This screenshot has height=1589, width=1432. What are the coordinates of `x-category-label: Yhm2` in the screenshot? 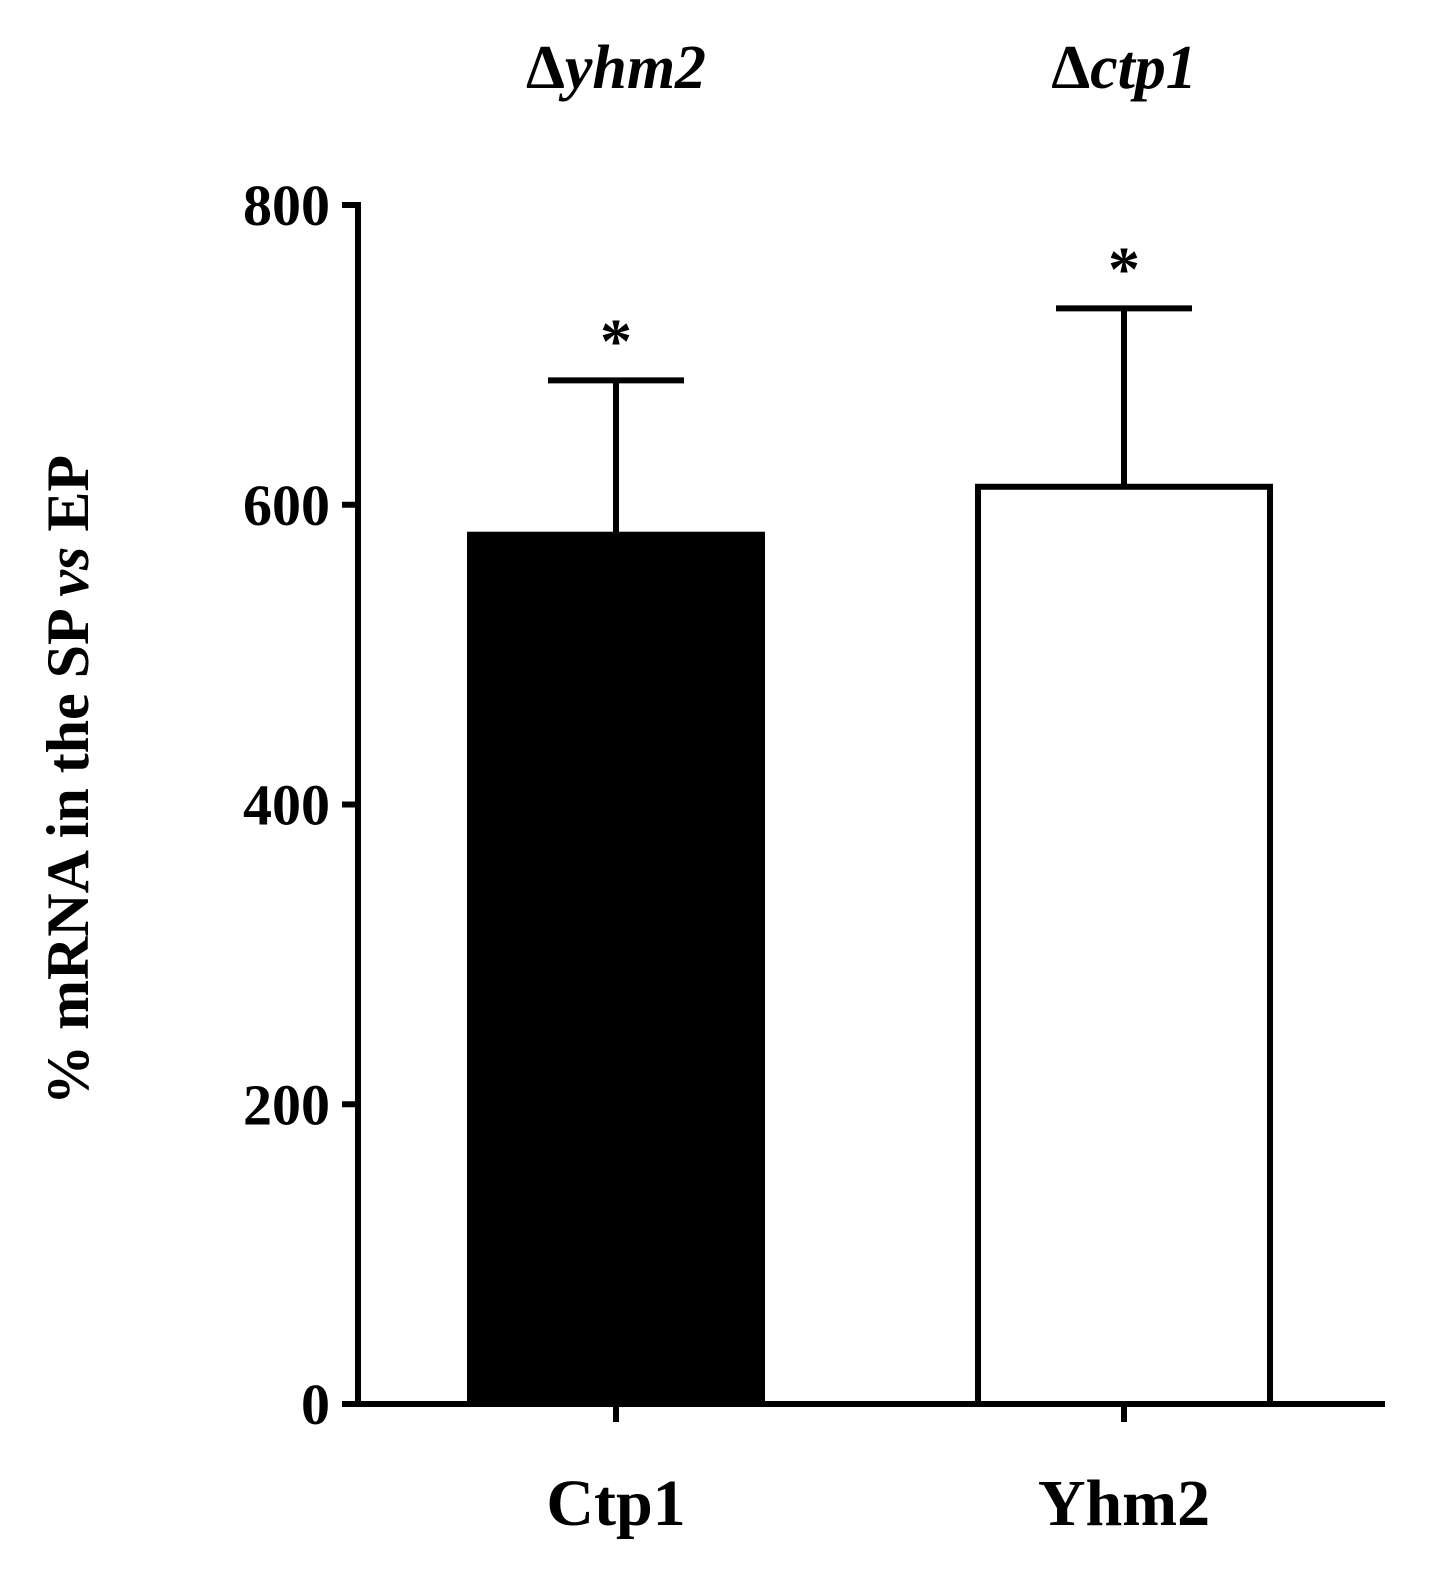 It's located at (1124, 1503).